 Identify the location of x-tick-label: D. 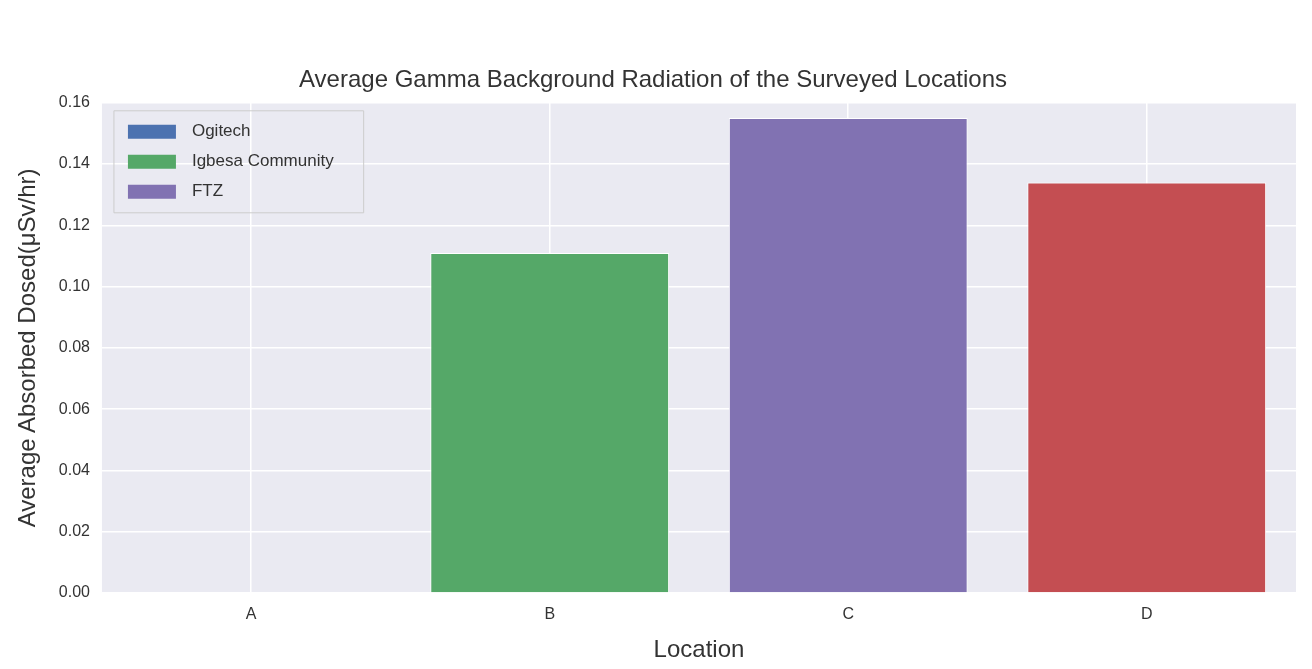
(1146, 614).